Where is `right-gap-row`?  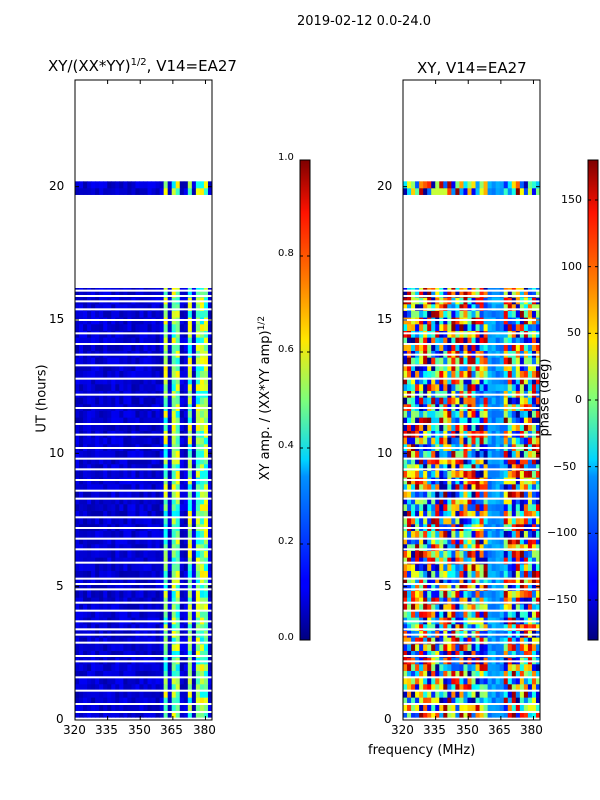
right-gap-row is located at coordinates (471, 408).